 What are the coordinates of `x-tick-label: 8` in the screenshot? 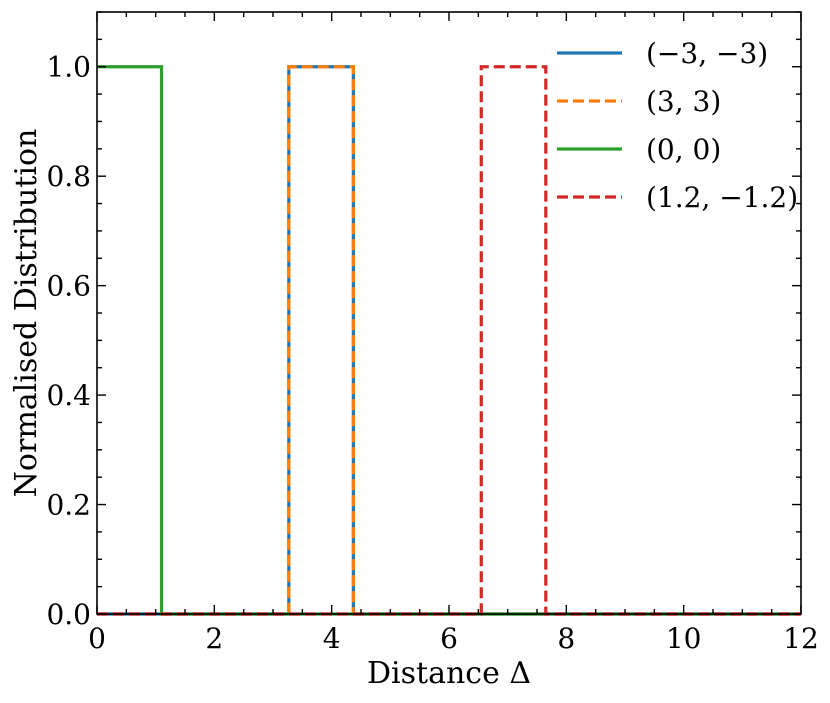 It's located at (566, 638).